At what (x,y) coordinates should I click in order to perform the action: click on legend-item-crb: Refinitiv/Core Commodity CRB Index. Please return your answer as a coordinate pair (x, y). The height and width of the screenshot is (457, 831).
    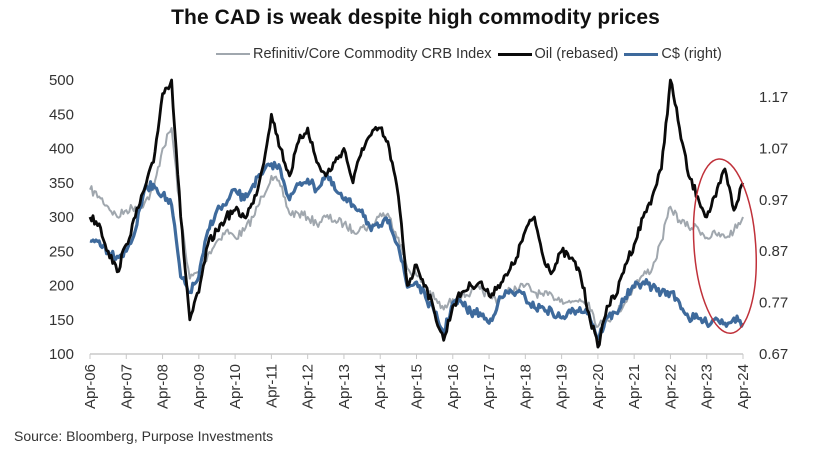
    Looking at the image, I should click on (354, 54).